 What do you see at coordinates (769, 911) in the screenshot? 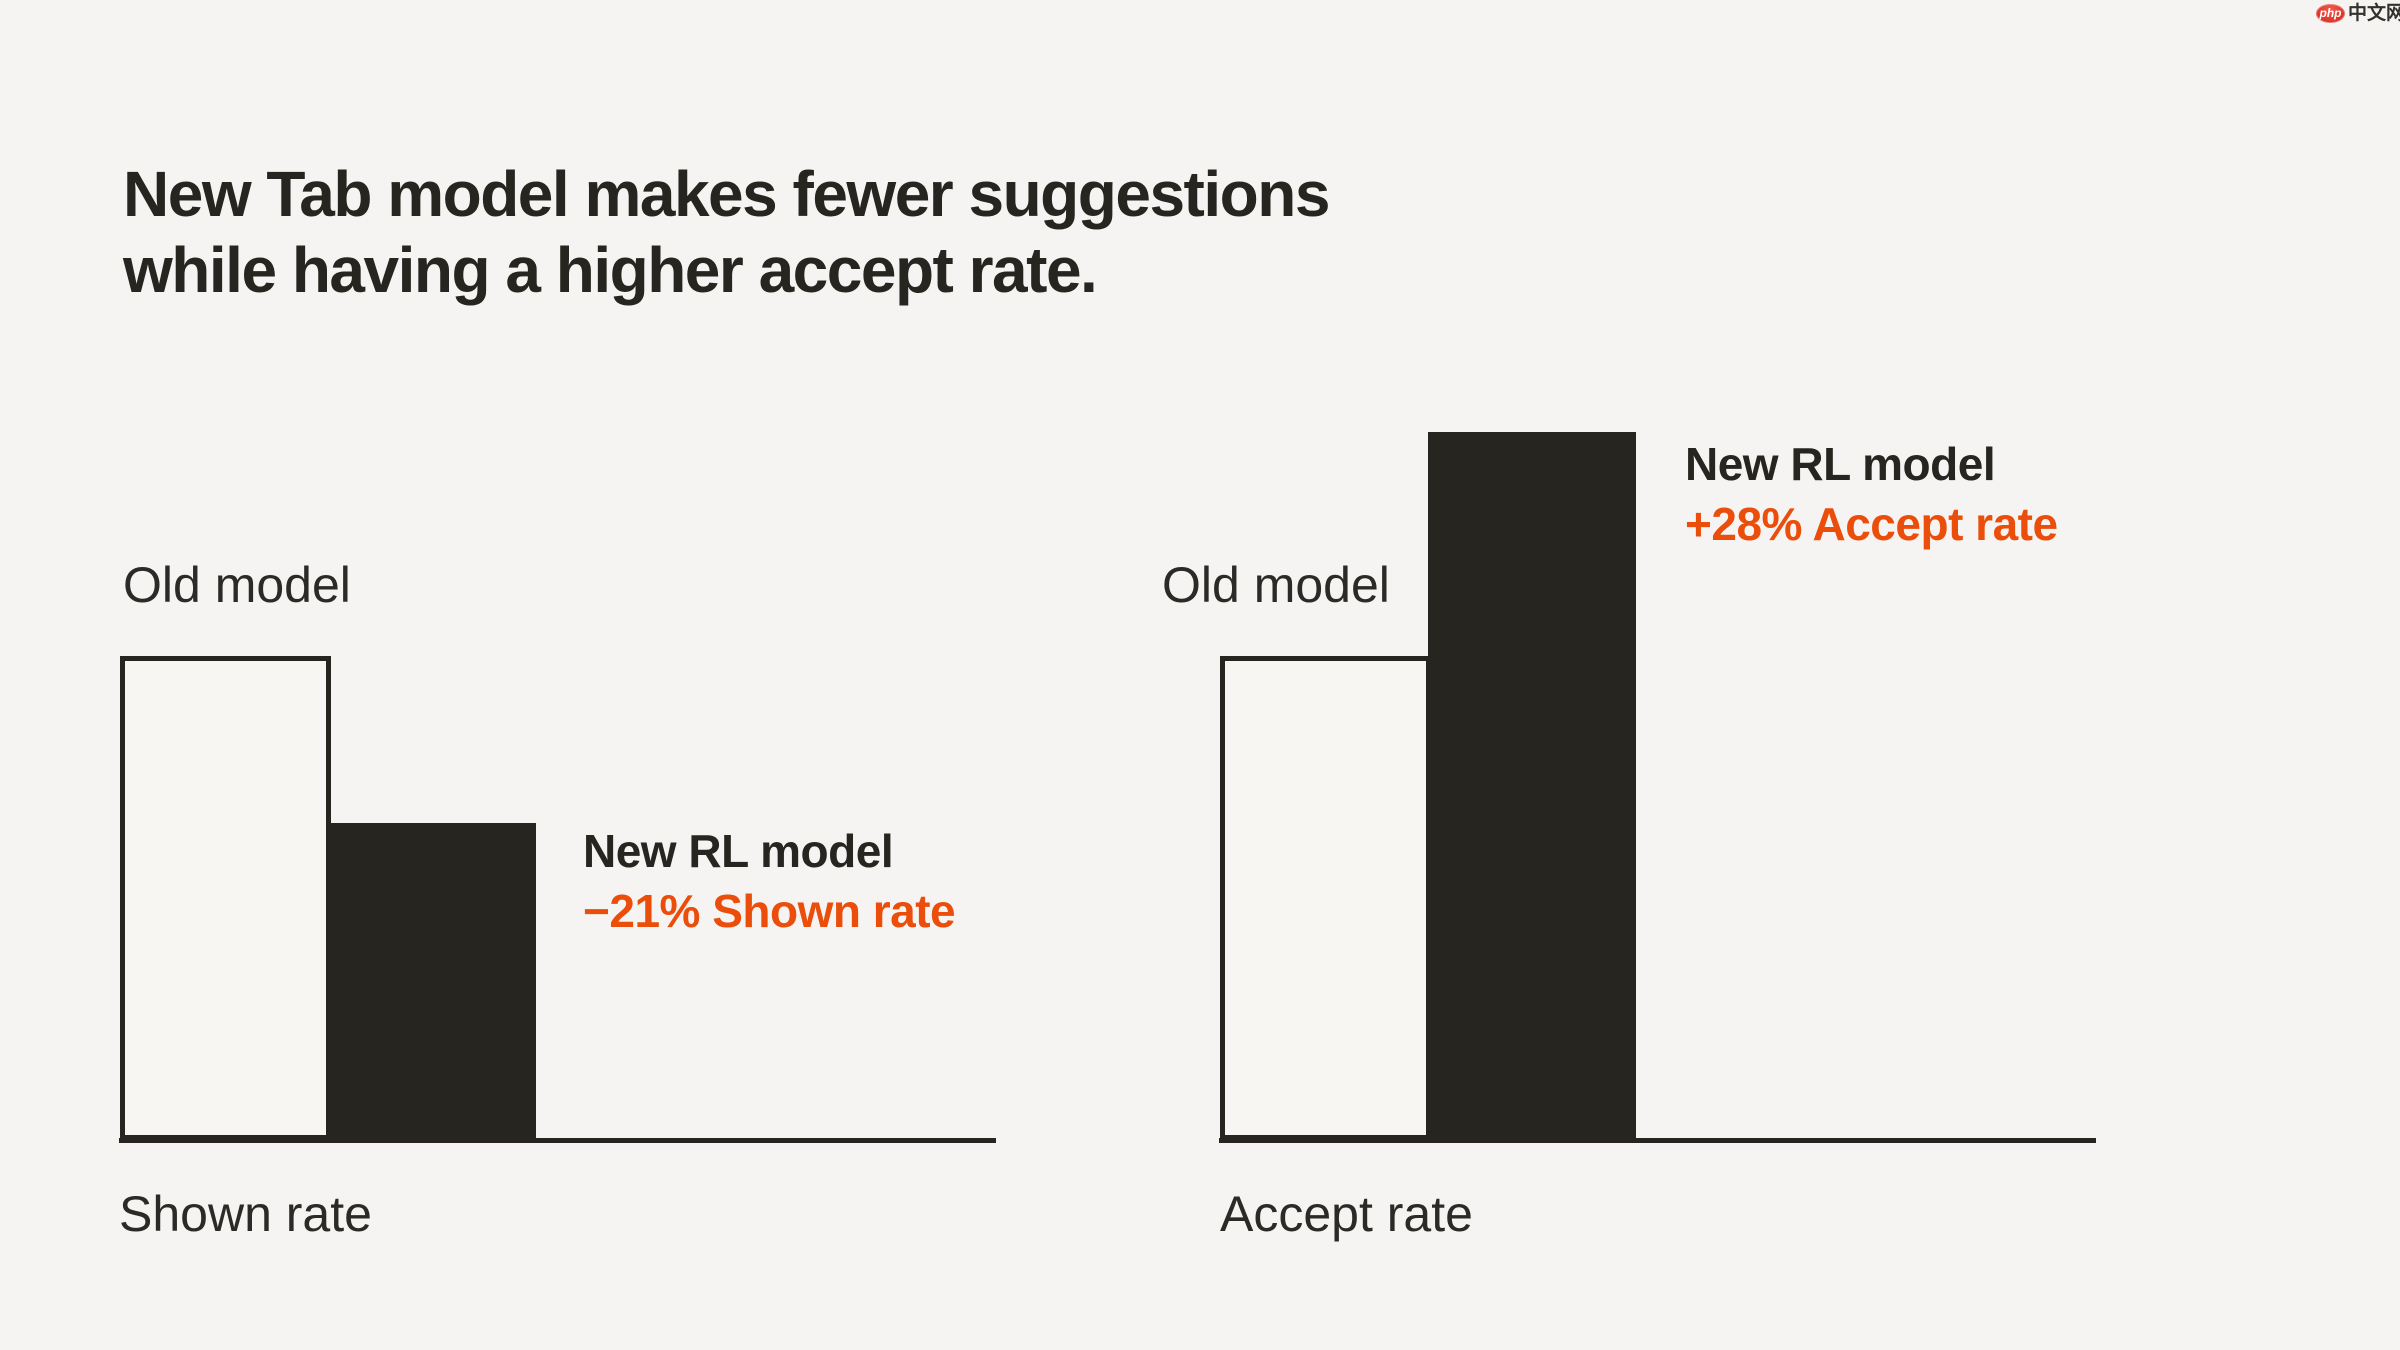
I see `annotation-delta-value: −21% Shown rate` at bounding box center [769, 911].